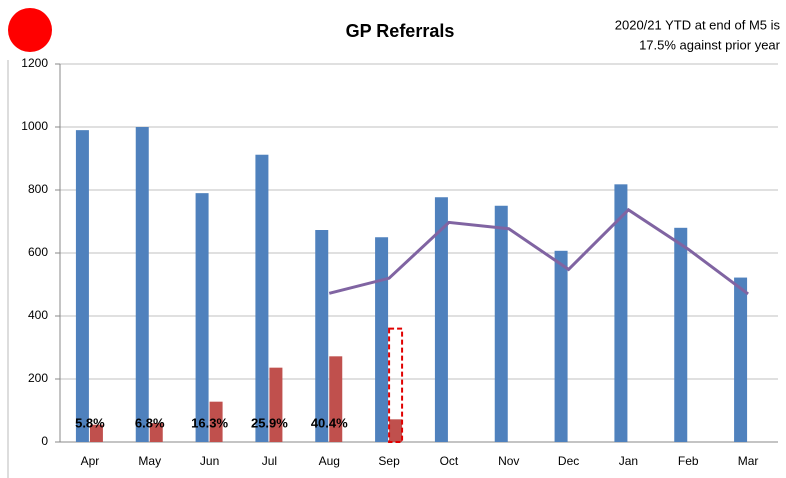 This screenshot has height=478, width=786. Describe the element at coordinates (538, 251) in the screenshot. I see `line` at that location.